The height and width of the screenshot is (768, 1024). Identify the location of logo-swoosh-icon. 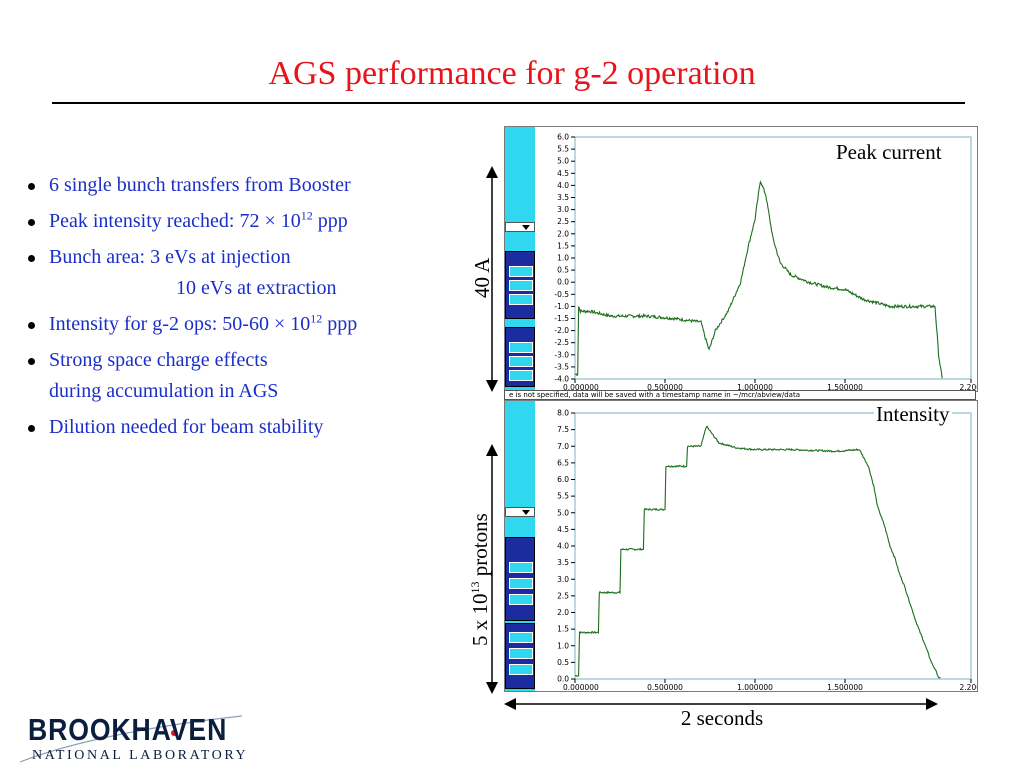
(131, 739).